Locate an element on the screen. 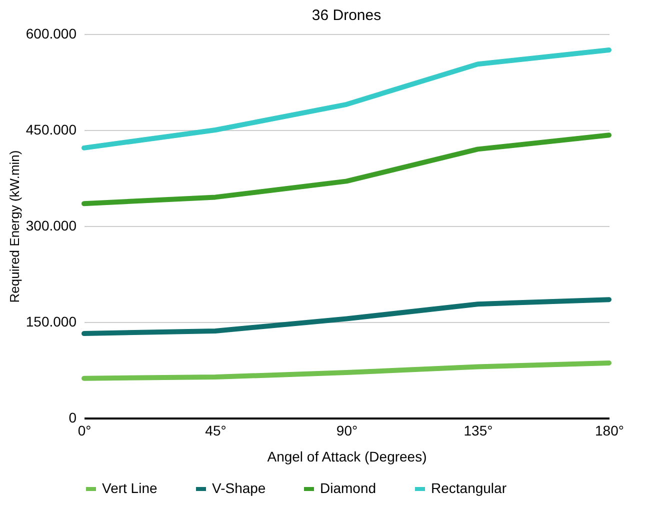 The image size is (666, 524). x-tick-label: 45° is located at coordinates (215, 430).